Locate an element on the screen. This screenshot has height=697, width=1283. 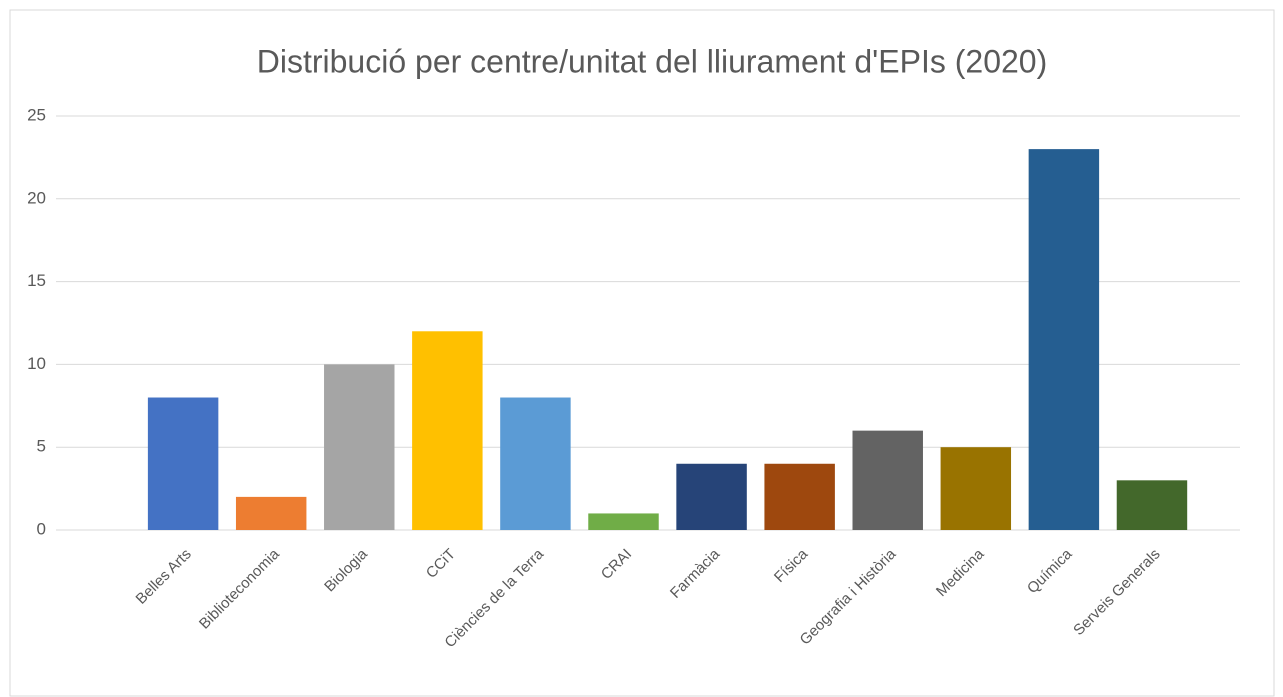
y-tick-label: 15 is located at coordinates (36, 280).